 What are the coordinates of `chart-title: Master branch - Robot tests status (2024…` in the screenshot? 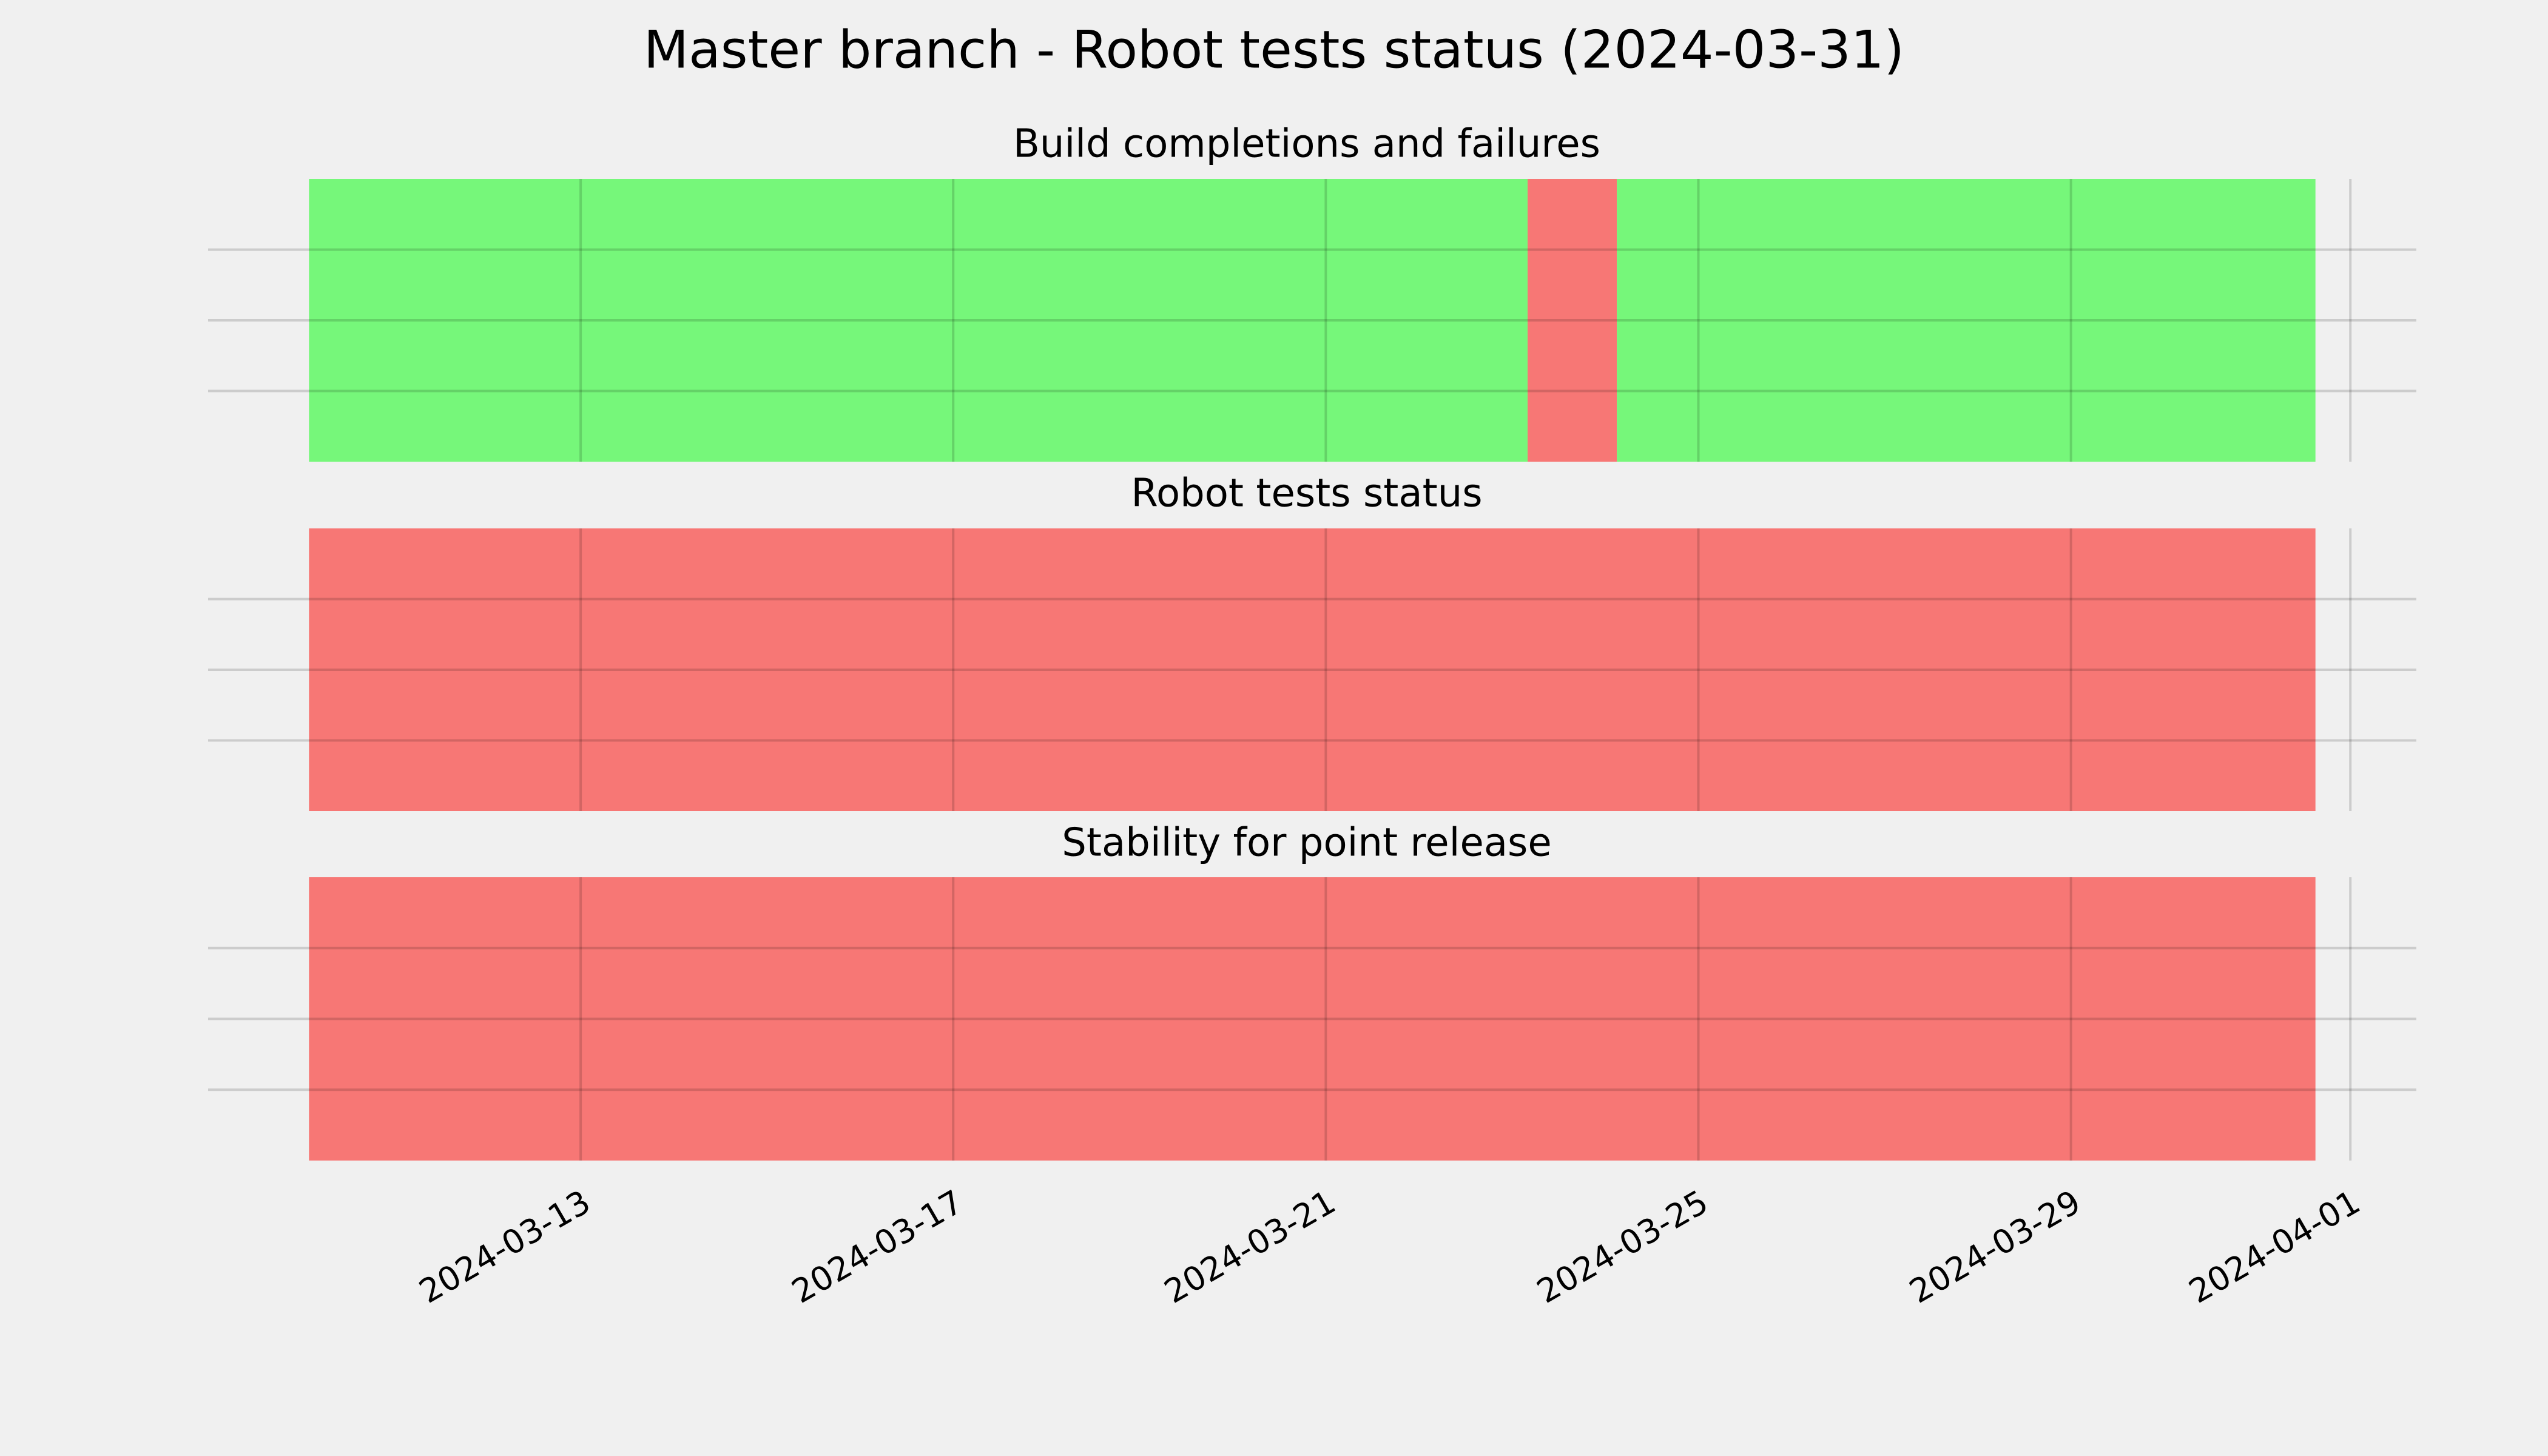 It's located at (1274, 49).